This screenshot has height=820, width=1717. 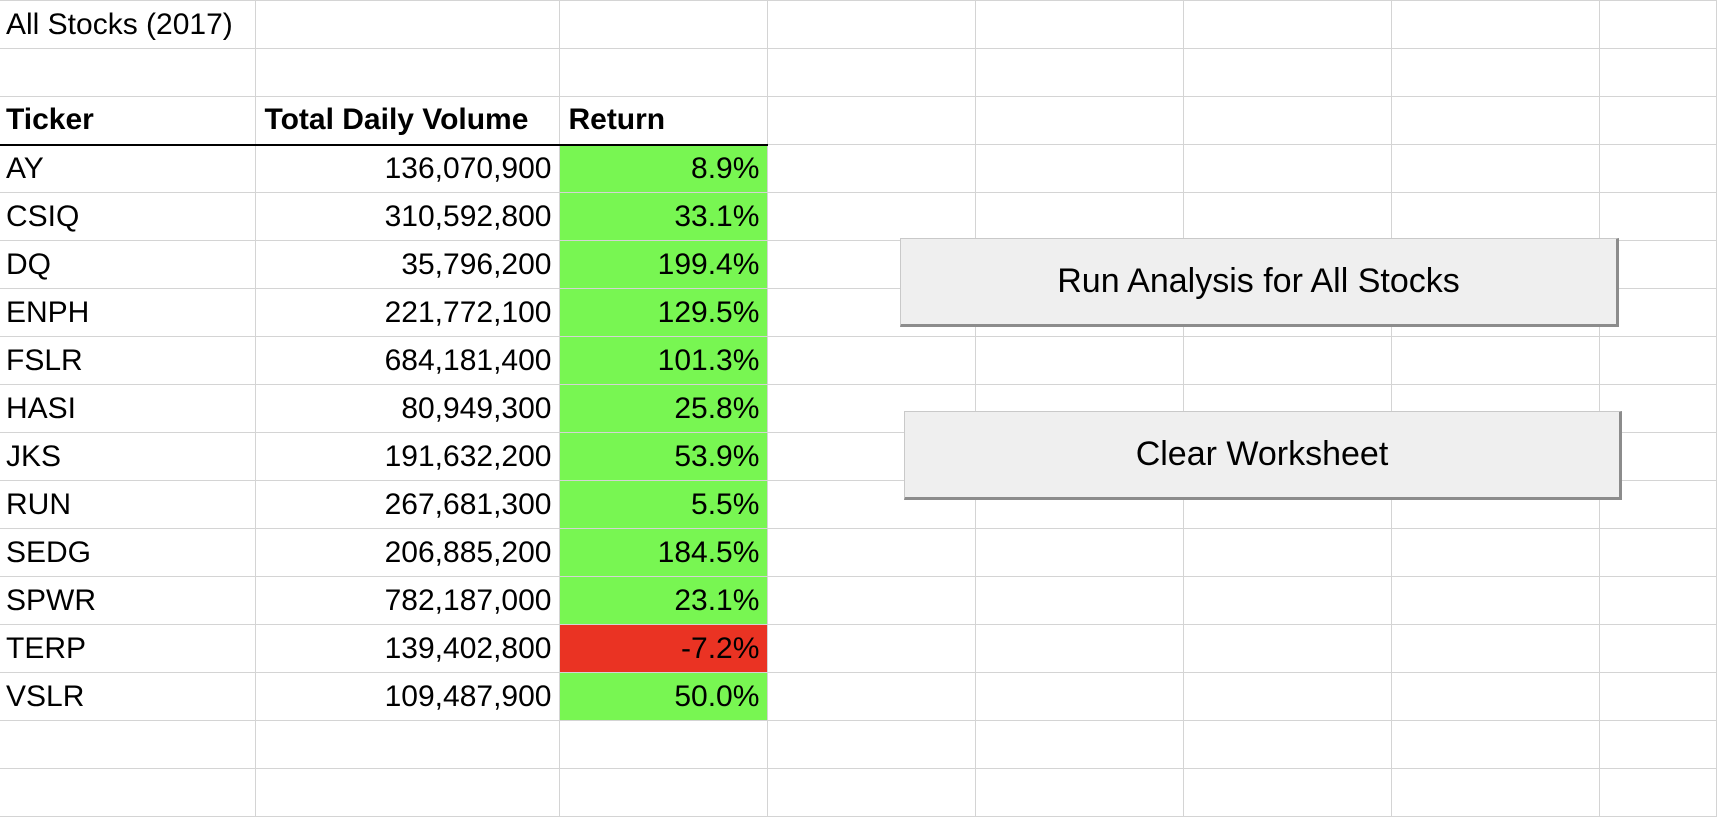 I want to click on return-cell: 101.3%, so click(x=664, y=360).